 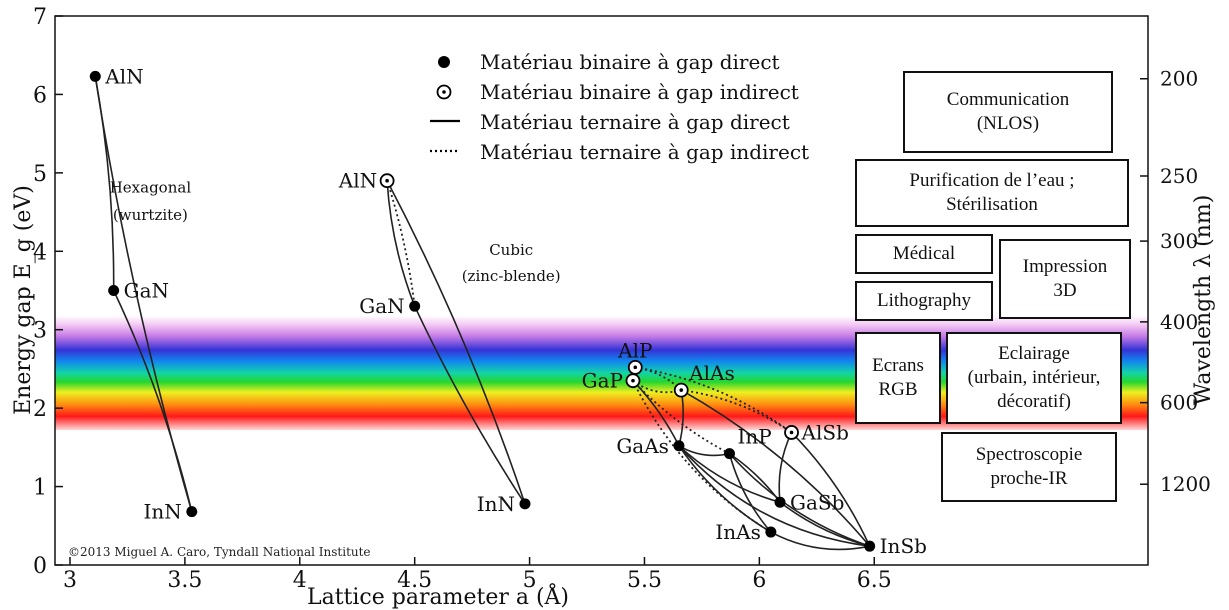 What do you see at coordinates (1065, 279) in the screenshot?
I see `application-box-impression: Impression 3D` at bounding box center [1065, 279].